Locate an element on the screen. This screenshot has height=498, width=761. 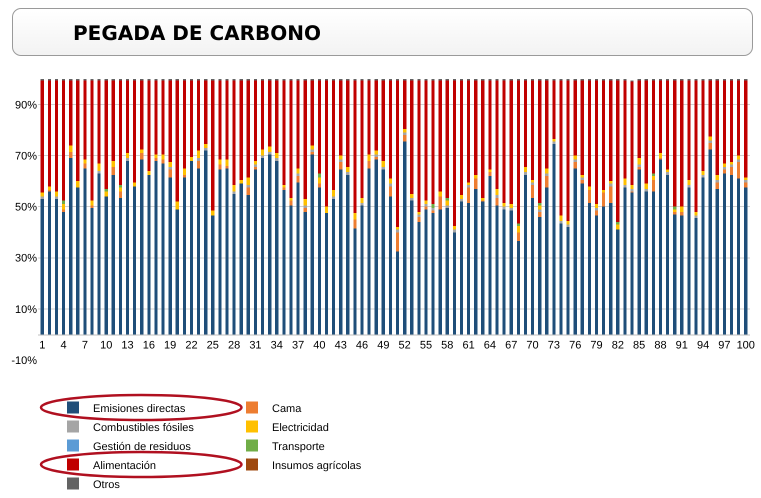
x-tick-label: 40 is located at coordinates (319, 346).